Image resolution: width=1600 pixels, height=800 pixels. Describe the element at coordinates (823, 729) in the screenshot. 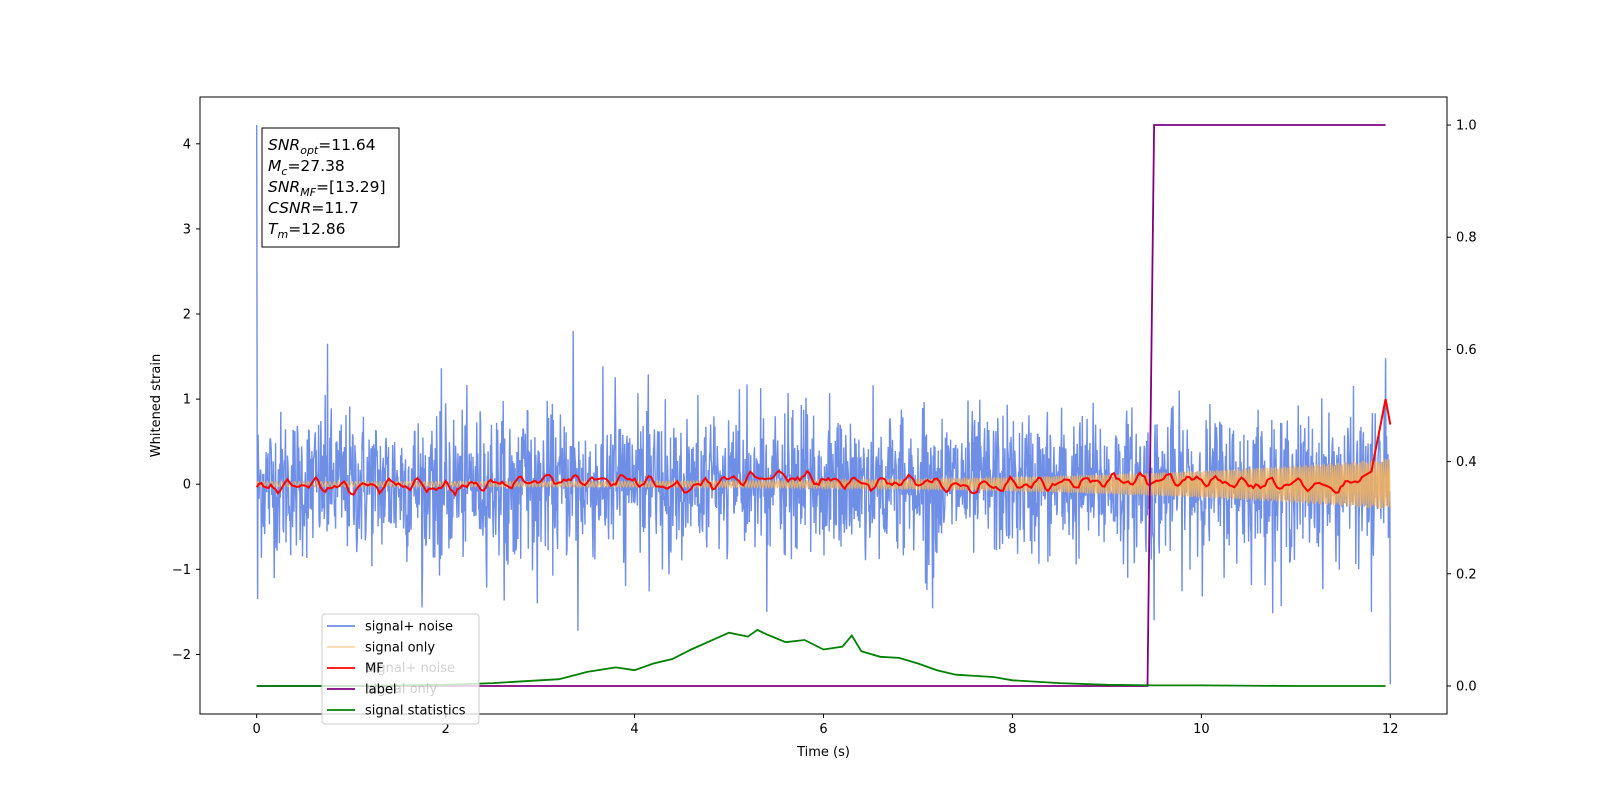

I see `x-tick-label: 6` at that location.